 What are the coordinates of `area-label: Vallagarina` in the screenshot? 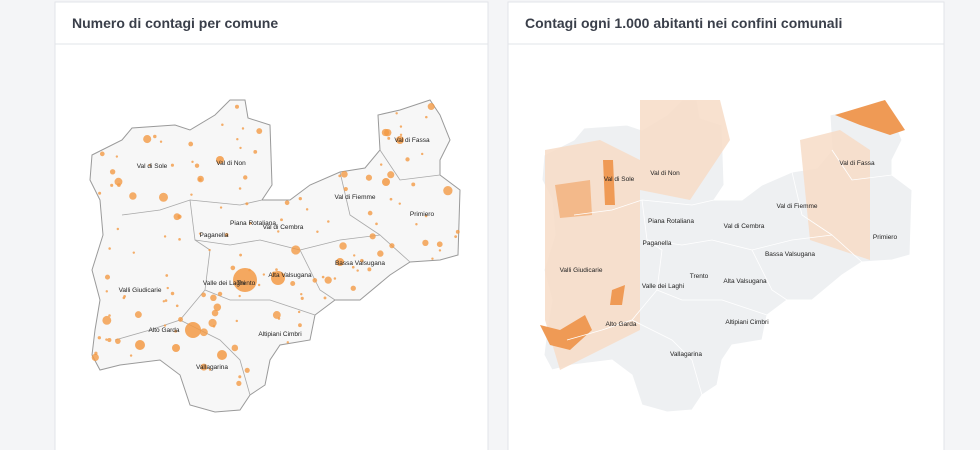 It's located at (212, 367).